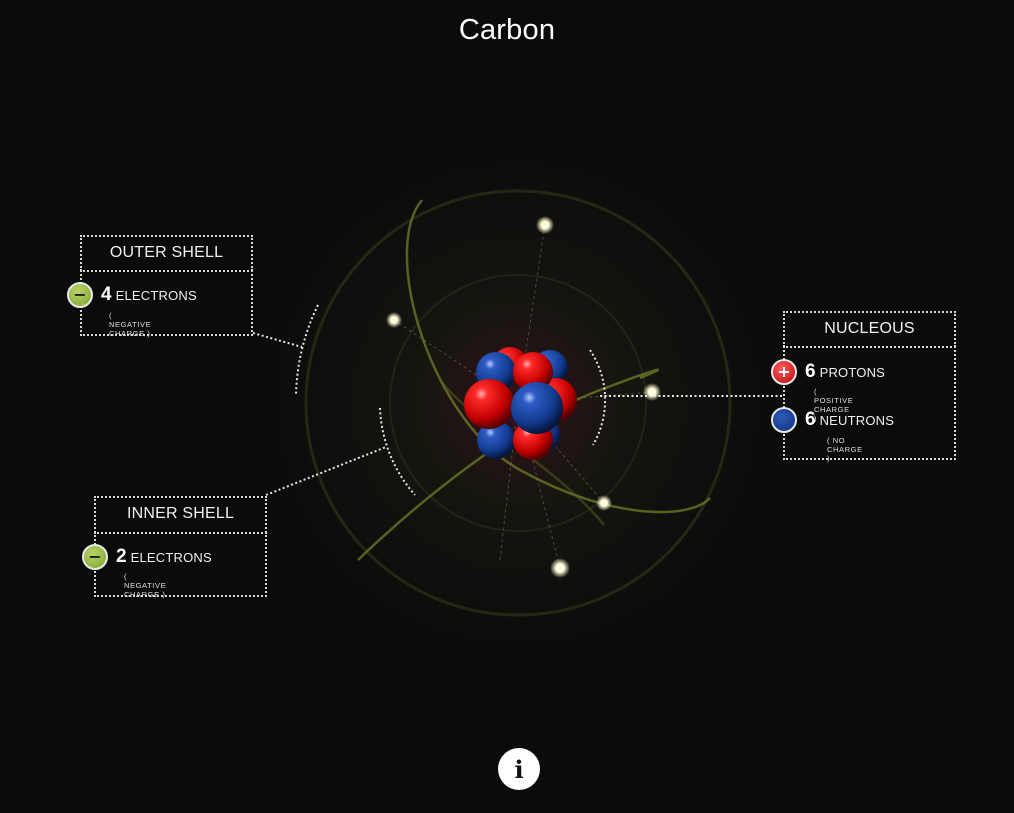 This screenshot has height=813, width=1014. I want to click on protons-charge: ( POSITIVE CHARGE ), so click(834, 405).